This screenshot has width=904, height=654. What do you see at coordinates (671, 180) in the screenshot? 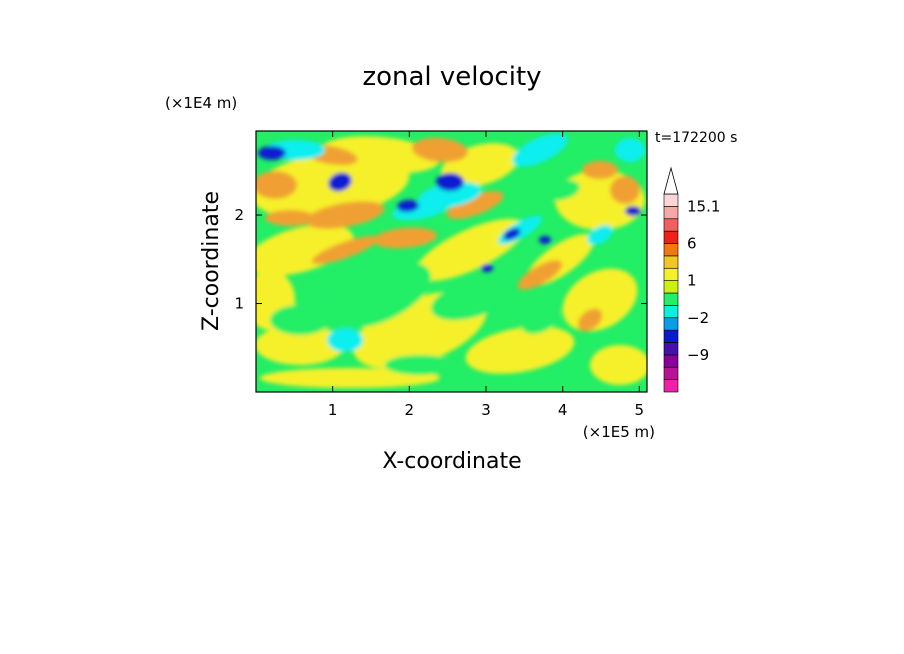
I see `colorbar-extend-arrow` at bounding box center [671, 180].